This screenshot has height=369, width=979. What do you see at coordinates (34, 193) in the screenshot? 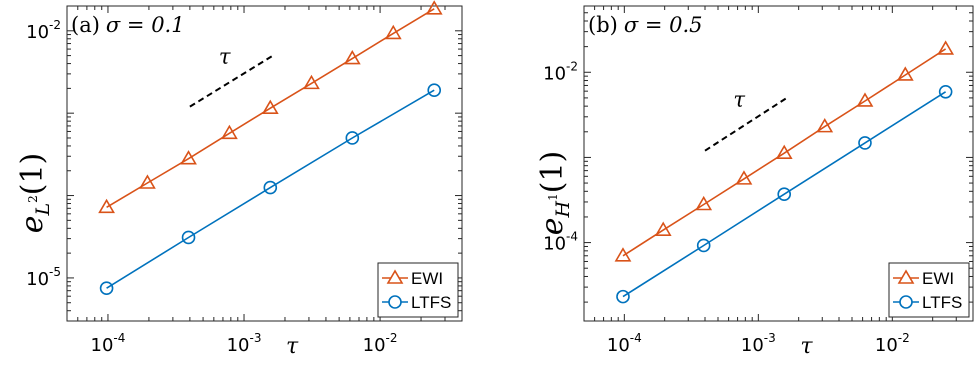
I see `y-axis-label: eL2(1)` at bounding box center [34, 193].